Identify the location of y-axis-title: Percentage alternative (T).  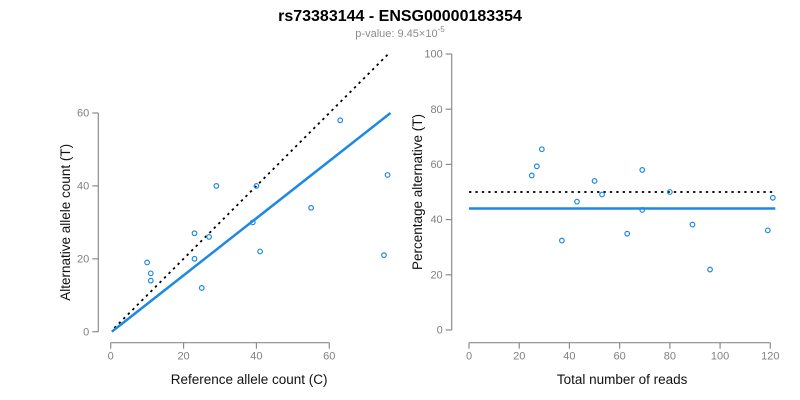
(417, 192).